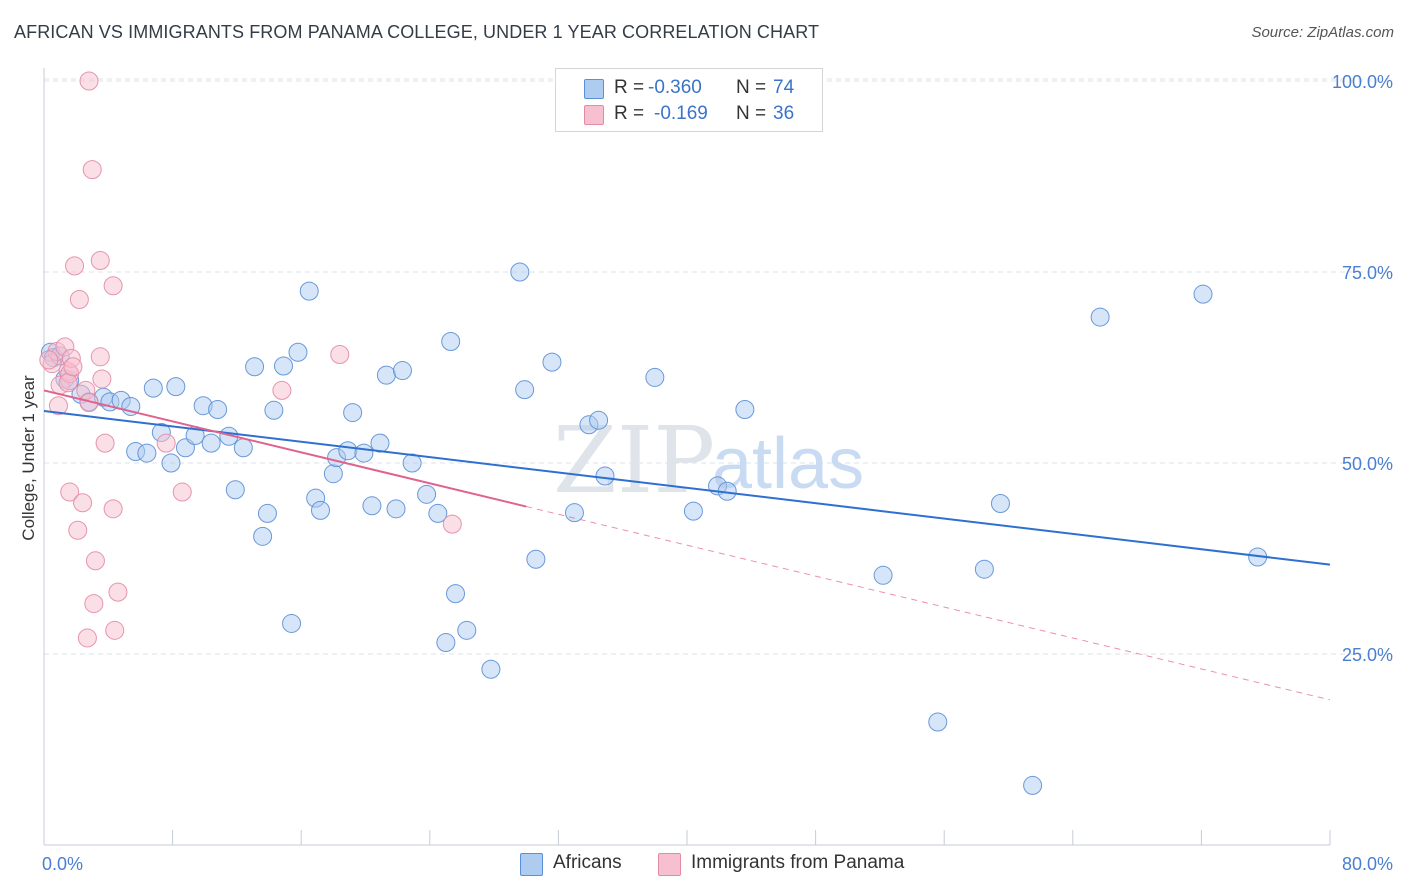 The height and width of the screenshot is (892, 1406). I want to click on legend-n-value: 36, so click(784, 113).